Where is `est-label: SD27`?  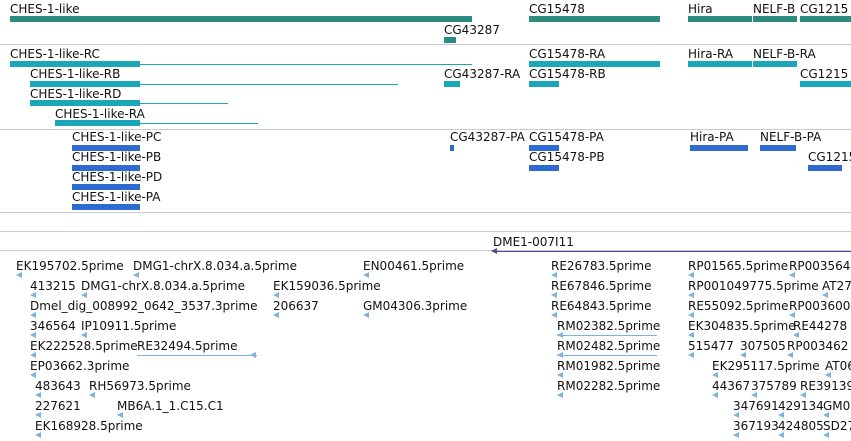 est-label: SD27 is located at coordinates (837, 426).